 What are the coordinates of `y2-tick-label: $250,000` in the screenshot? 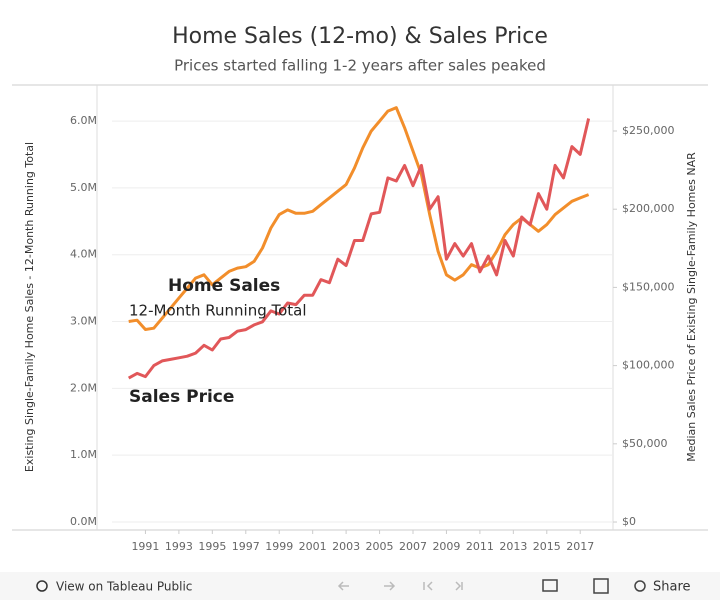 It's located at (648, 130).